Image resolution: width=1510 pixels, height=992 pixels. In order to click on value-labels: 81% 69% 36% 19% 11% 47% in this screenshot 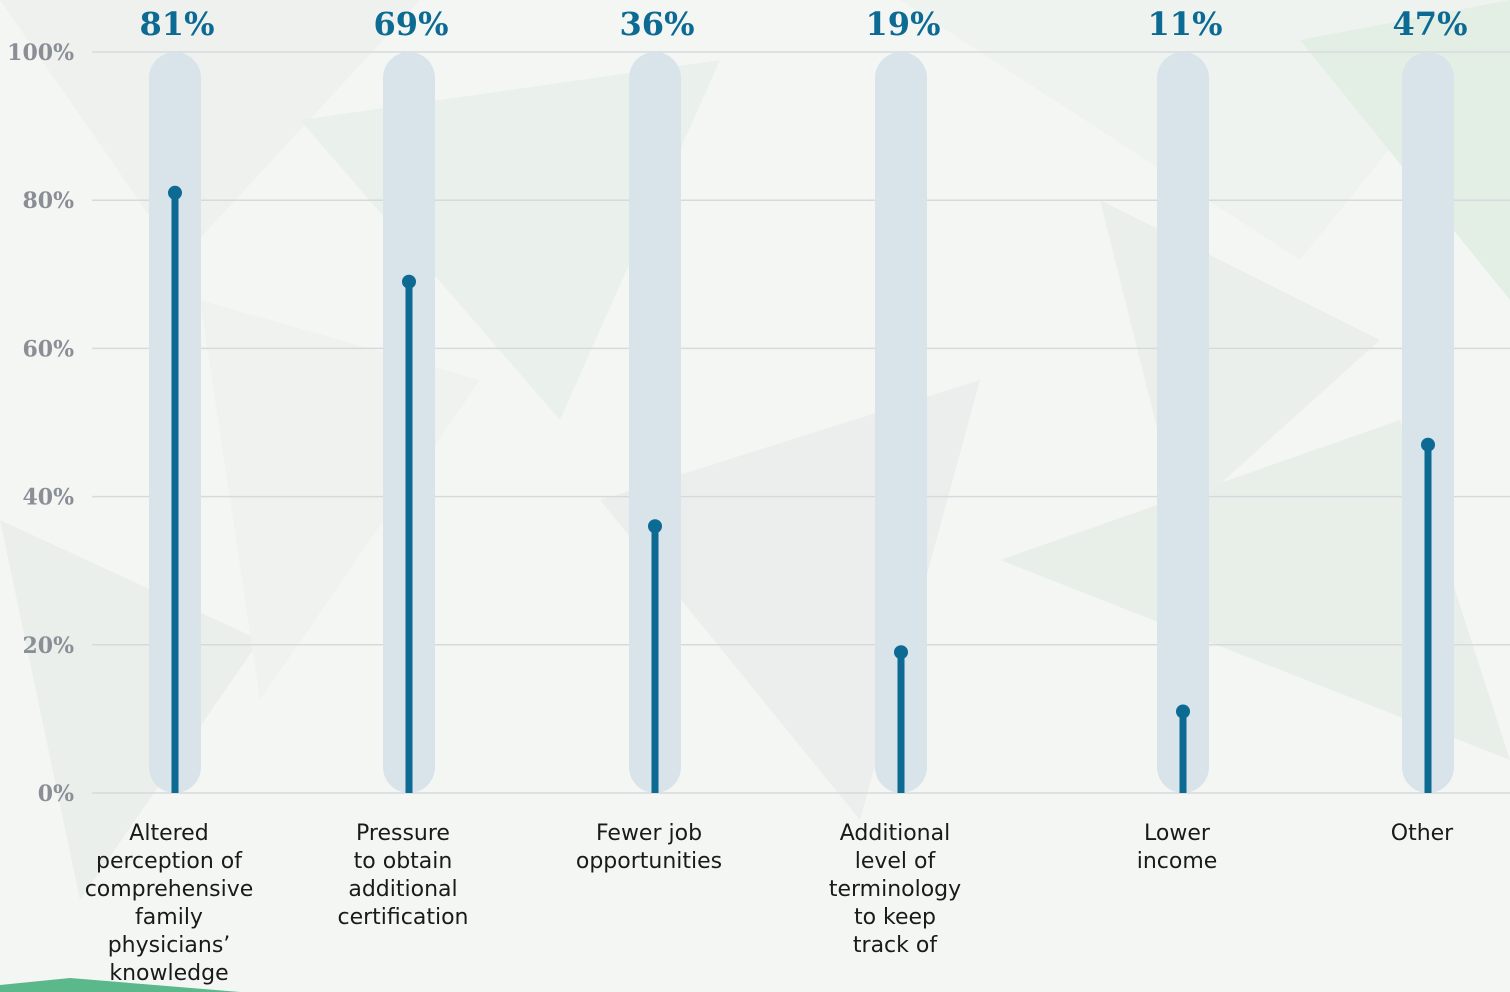, I will do `click(804, 24)`.